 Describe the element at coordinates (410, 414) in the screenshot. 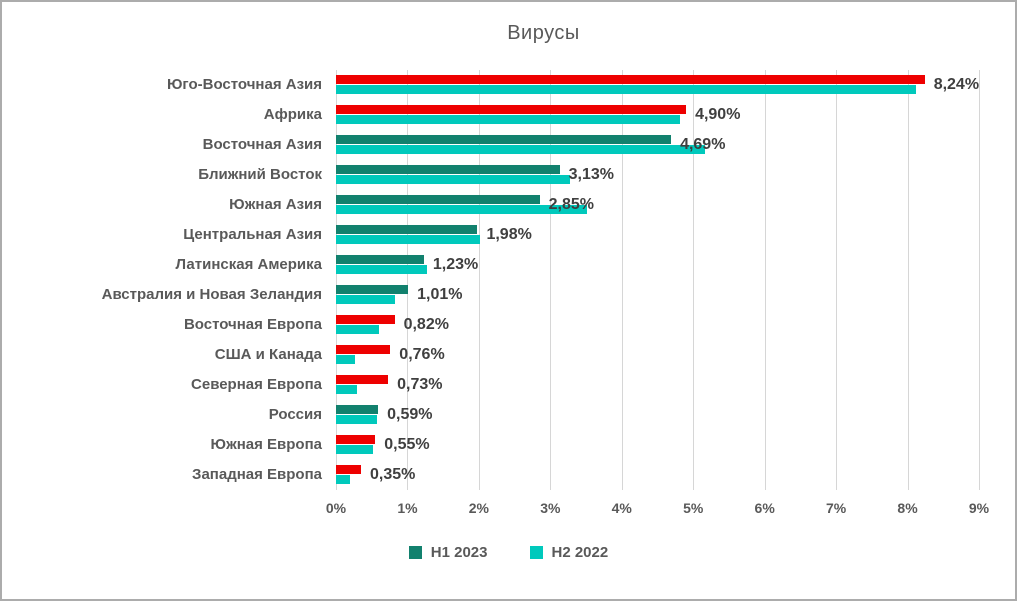

I see `value-label: 0,59%` at that location.